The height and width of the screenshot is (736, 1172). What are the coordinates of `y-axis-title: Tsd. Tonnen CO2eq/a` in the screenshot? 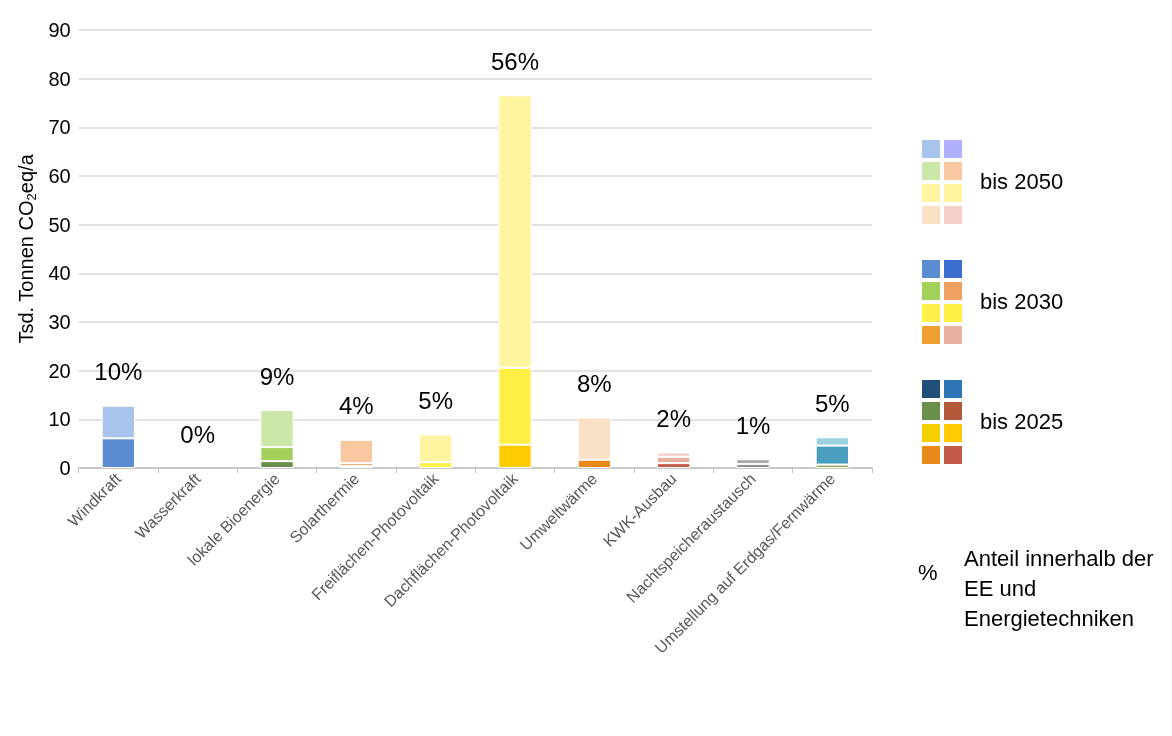 It's located at (27, 248).